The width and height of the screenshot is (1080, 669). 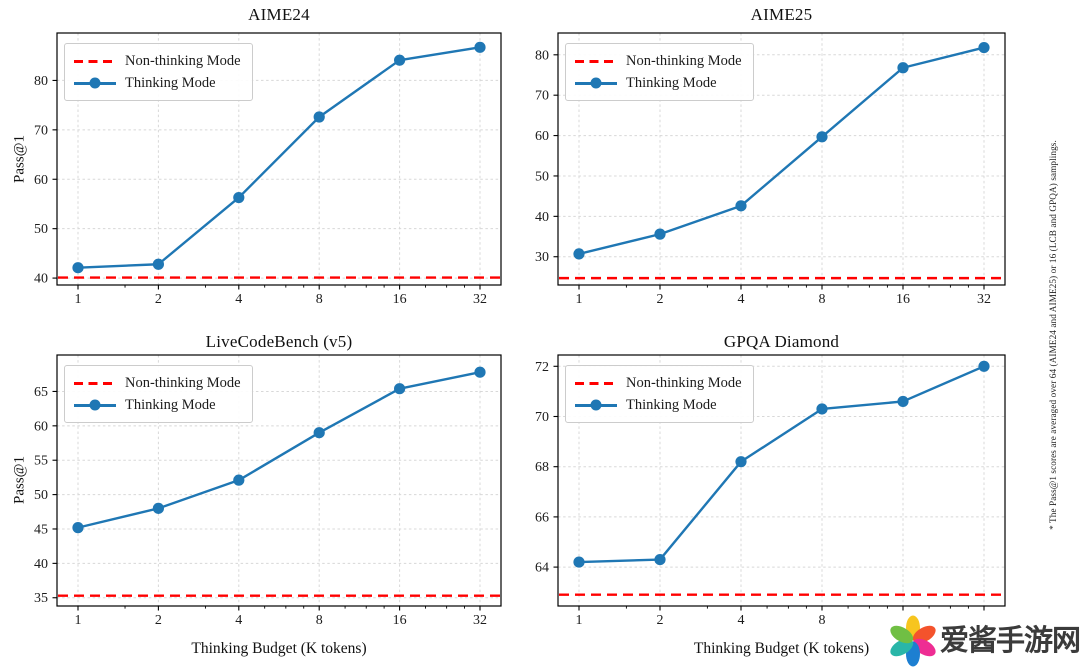 I want to click on y-tick-label: 30, so click(x=542, y=257).